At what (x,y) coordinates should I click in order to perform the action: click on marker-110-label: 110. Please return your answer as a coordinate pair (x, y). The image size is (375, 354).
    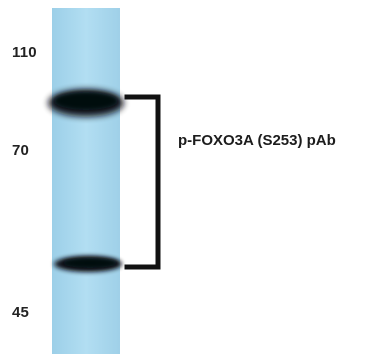
    Looking at the image, I should click on (24, 52).